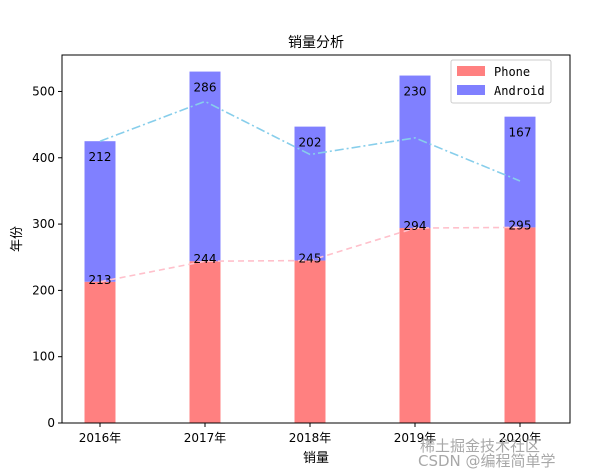 The height and width of the screenshot is (475, 592). Describe the element at coordinates (17, 239) in the screenshot. I see `y-axis-label: 年份` at that location.